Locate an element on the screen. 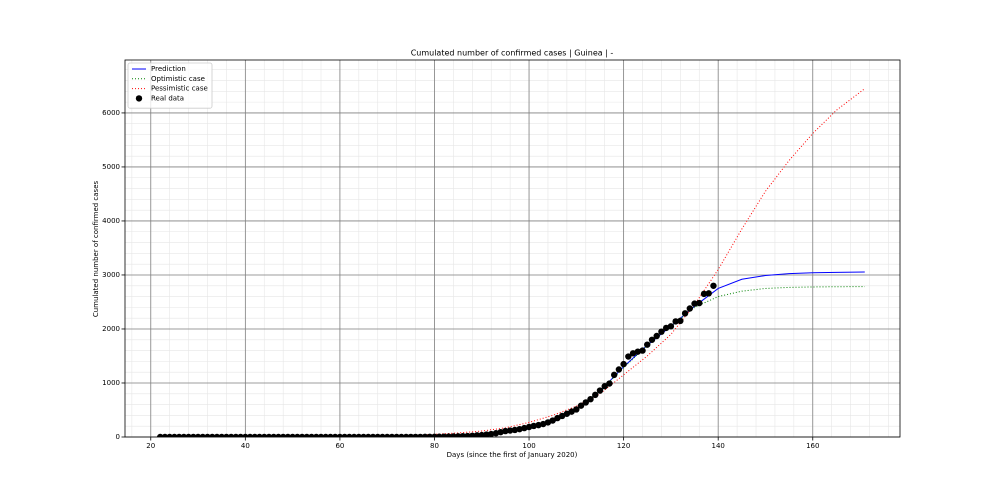  y-tick-label: 5000 is located at coordinates (111, 167).